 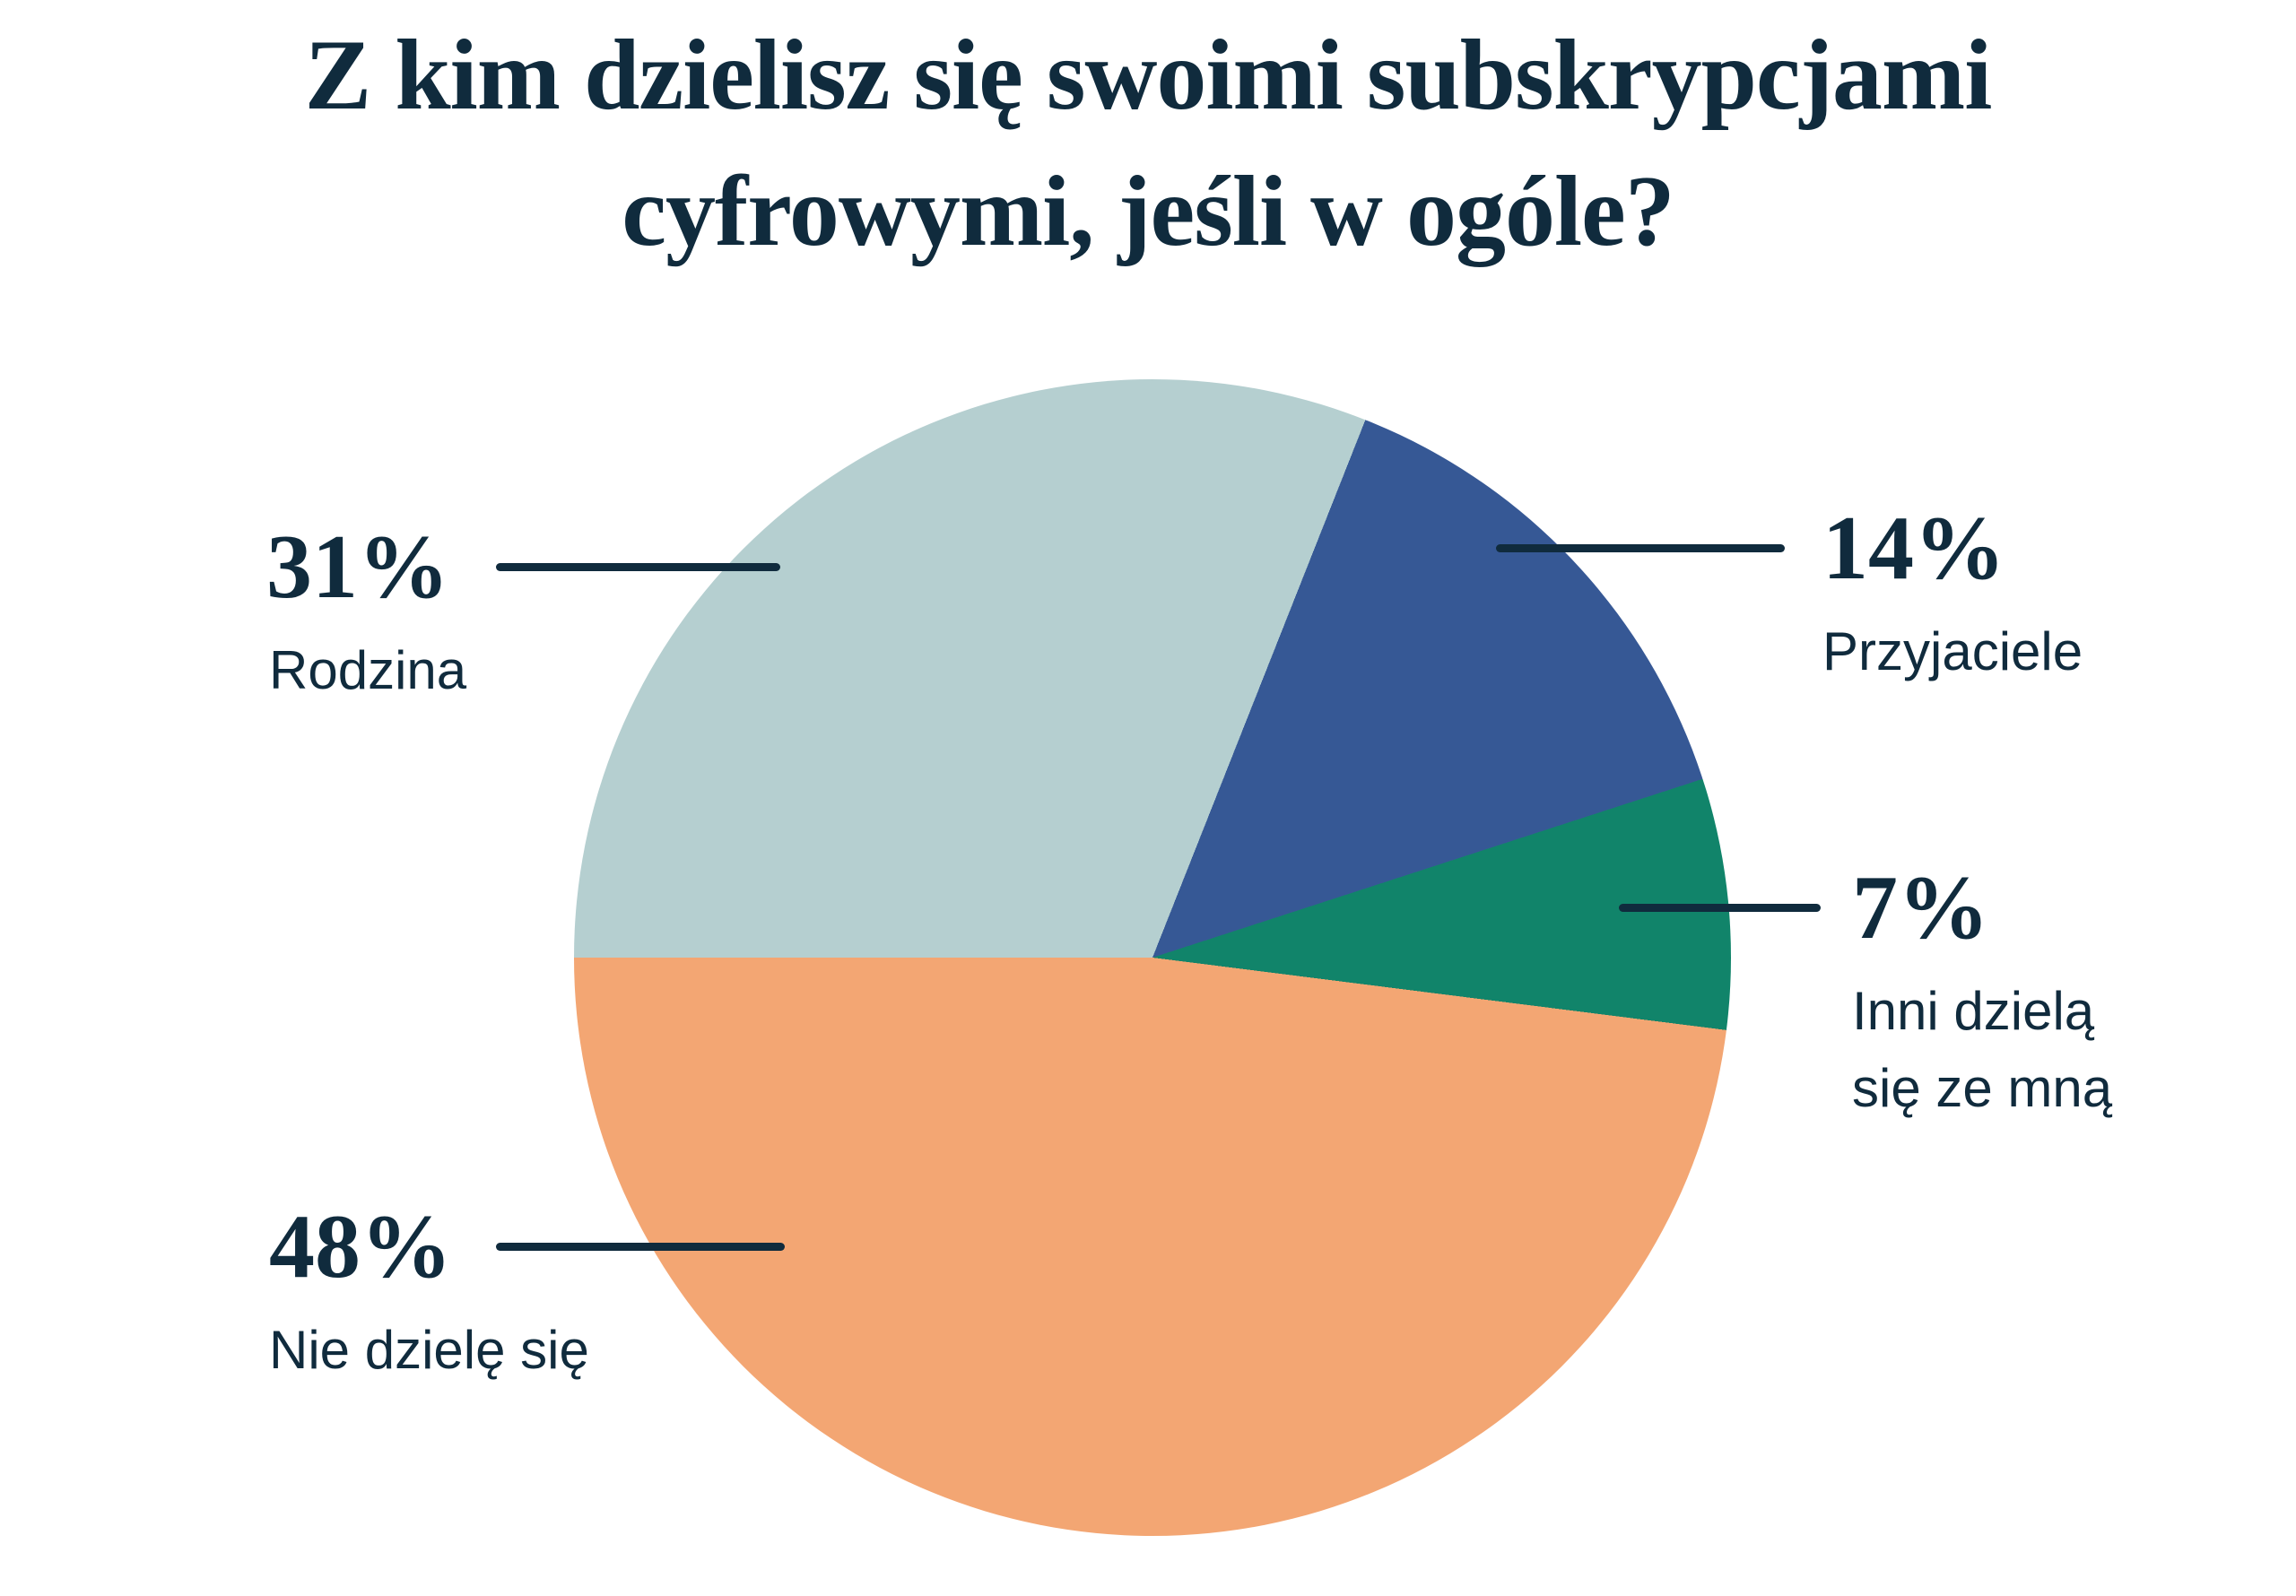 What do you see at coordinates (1982, 1088) in the screenshot?
I see `category-label-inni-line2: się ze mną` at bounding box center [1982, 1088].